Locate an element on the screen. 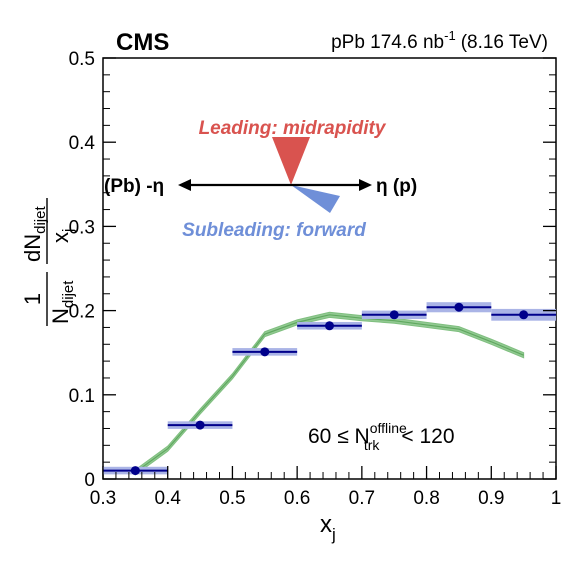 This screenshot has height=565, width=580. y-label-den-a-main: N is located at coordinates (60, 316).